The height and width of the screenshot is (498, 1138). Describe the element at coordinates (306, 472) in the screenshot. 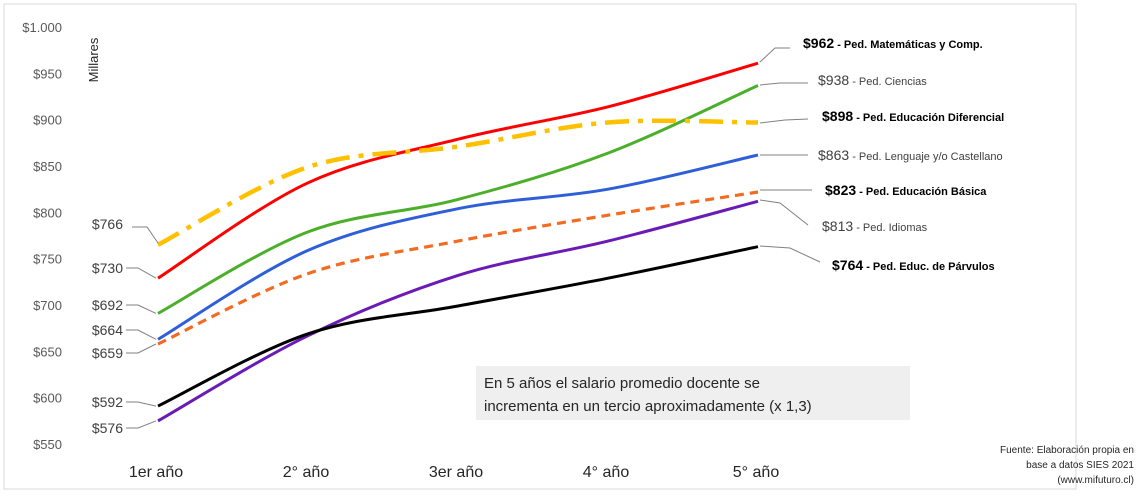

I see `x-tick-label: 2° año` at that location.